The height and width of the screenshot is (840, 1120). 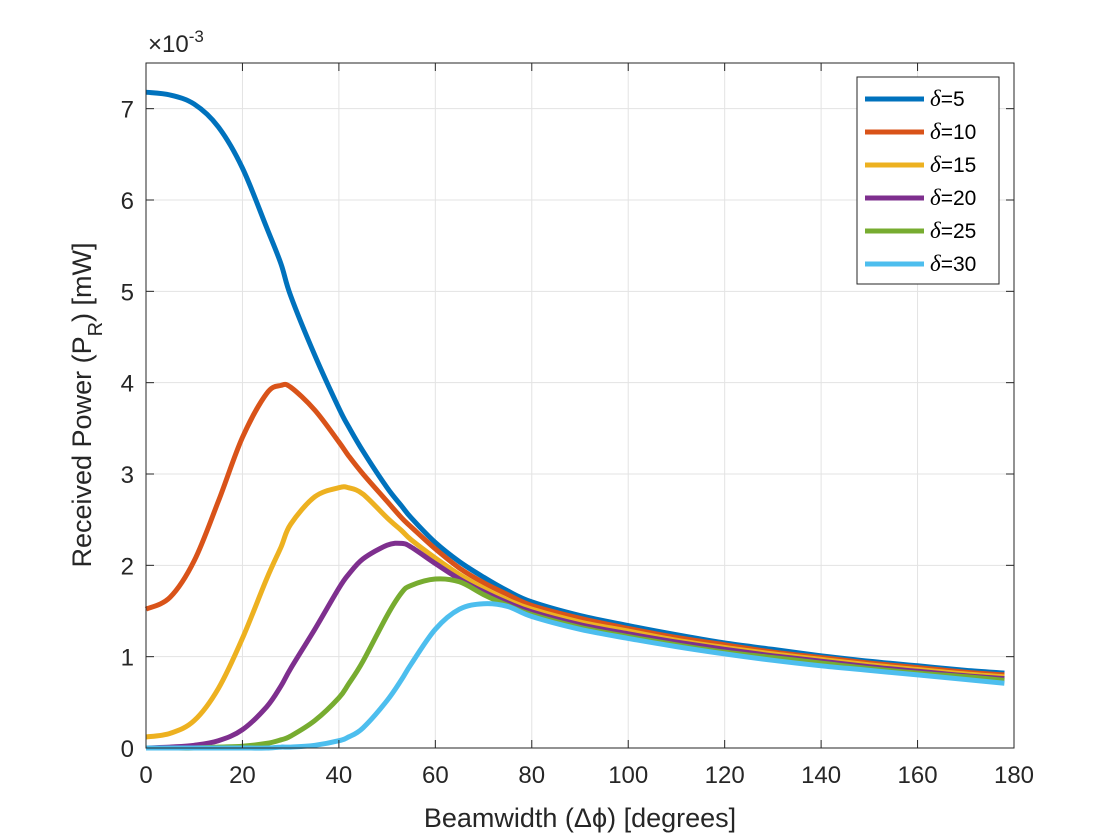 I want to click on legend-box, so click(x=928, y=180).